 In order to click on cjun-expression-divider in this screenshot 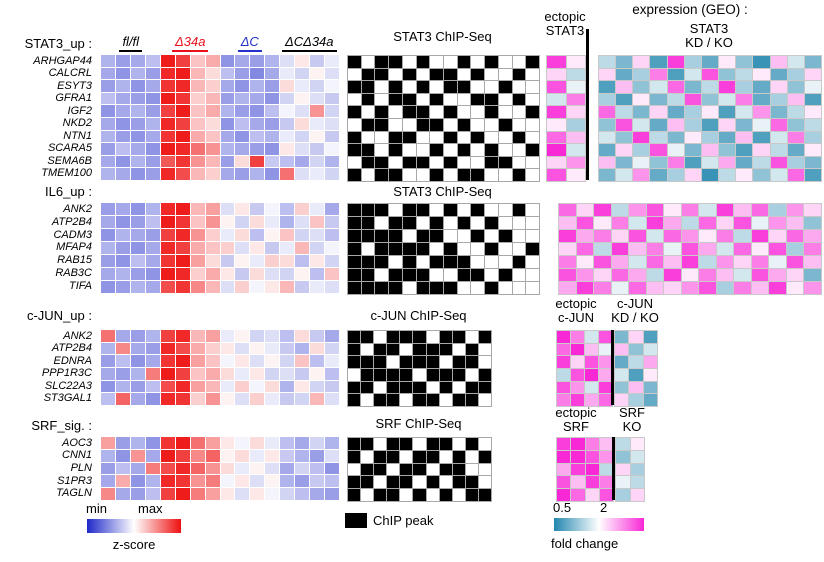, I will do `click(612, 367)`.